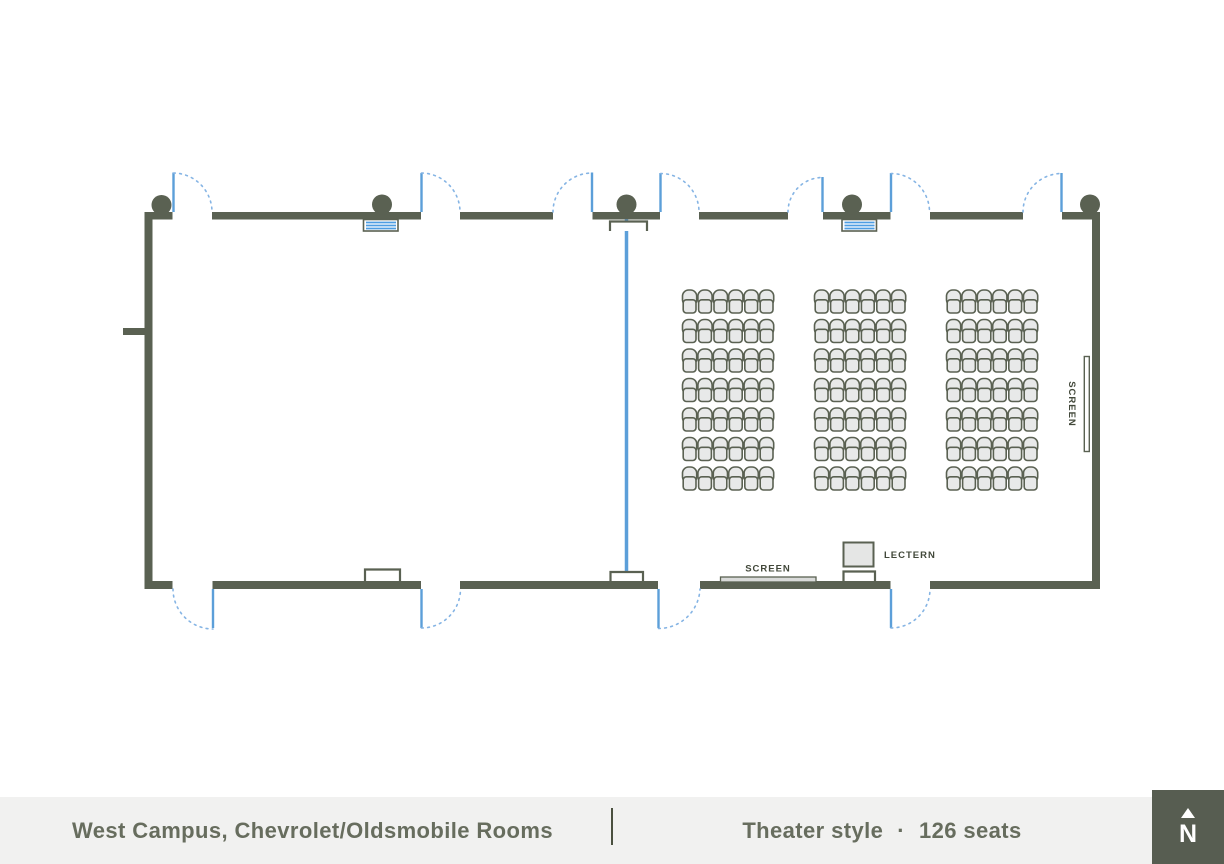  Describe the element at coordinates (134, 331) in the screenshot. I see `wall-stub` at that location.